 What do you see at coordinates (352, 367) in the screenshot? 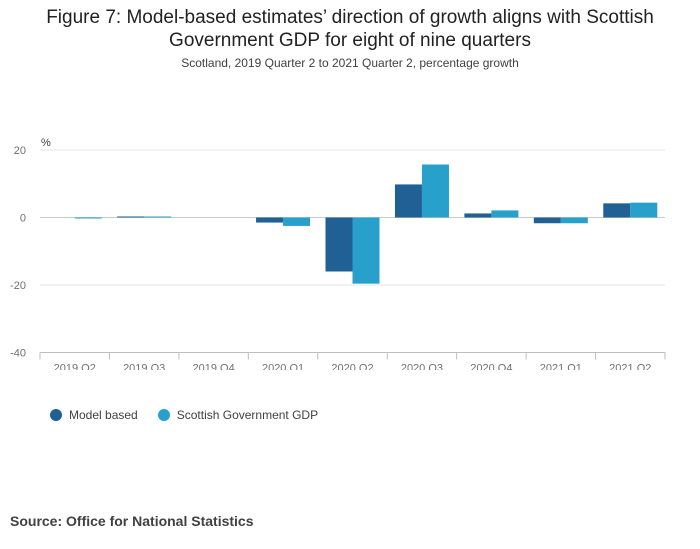
I see `x-tick-label: 2020 Q2` at bounding box center [352, 367].